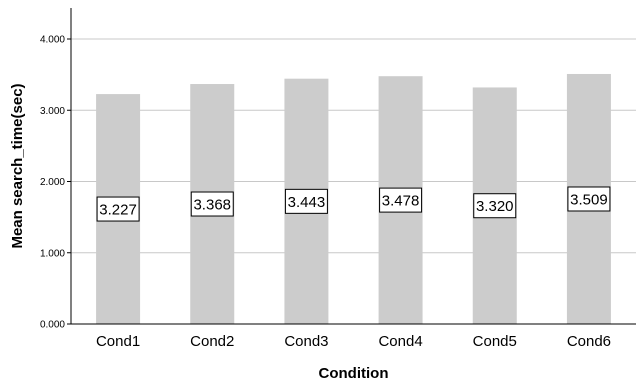 This screenshot has width=636, height=384. What do you see at coordinates (52, 40) in the screenshot?
I see `y-tick-label: 4.000` at bounding box center [52, 40].